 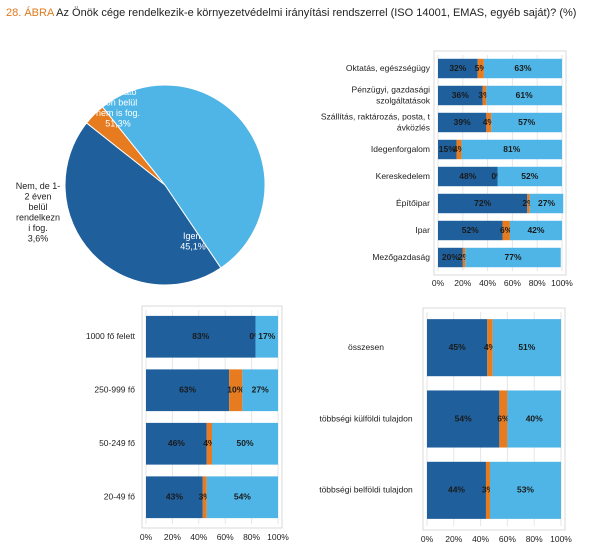 I want to click on data-label: 44%, so click(x=456, y=490).